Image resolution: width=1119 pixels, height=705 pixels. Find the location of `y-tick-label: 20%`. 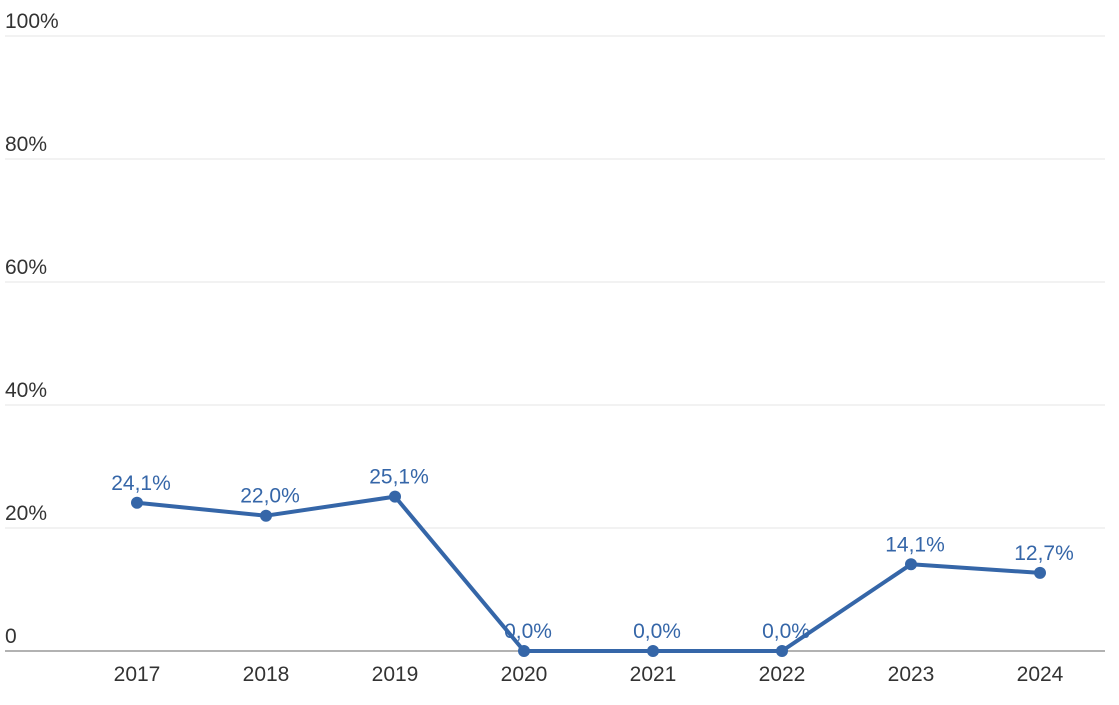

y-tick-label: 20% is located at coordinates (26, 513).